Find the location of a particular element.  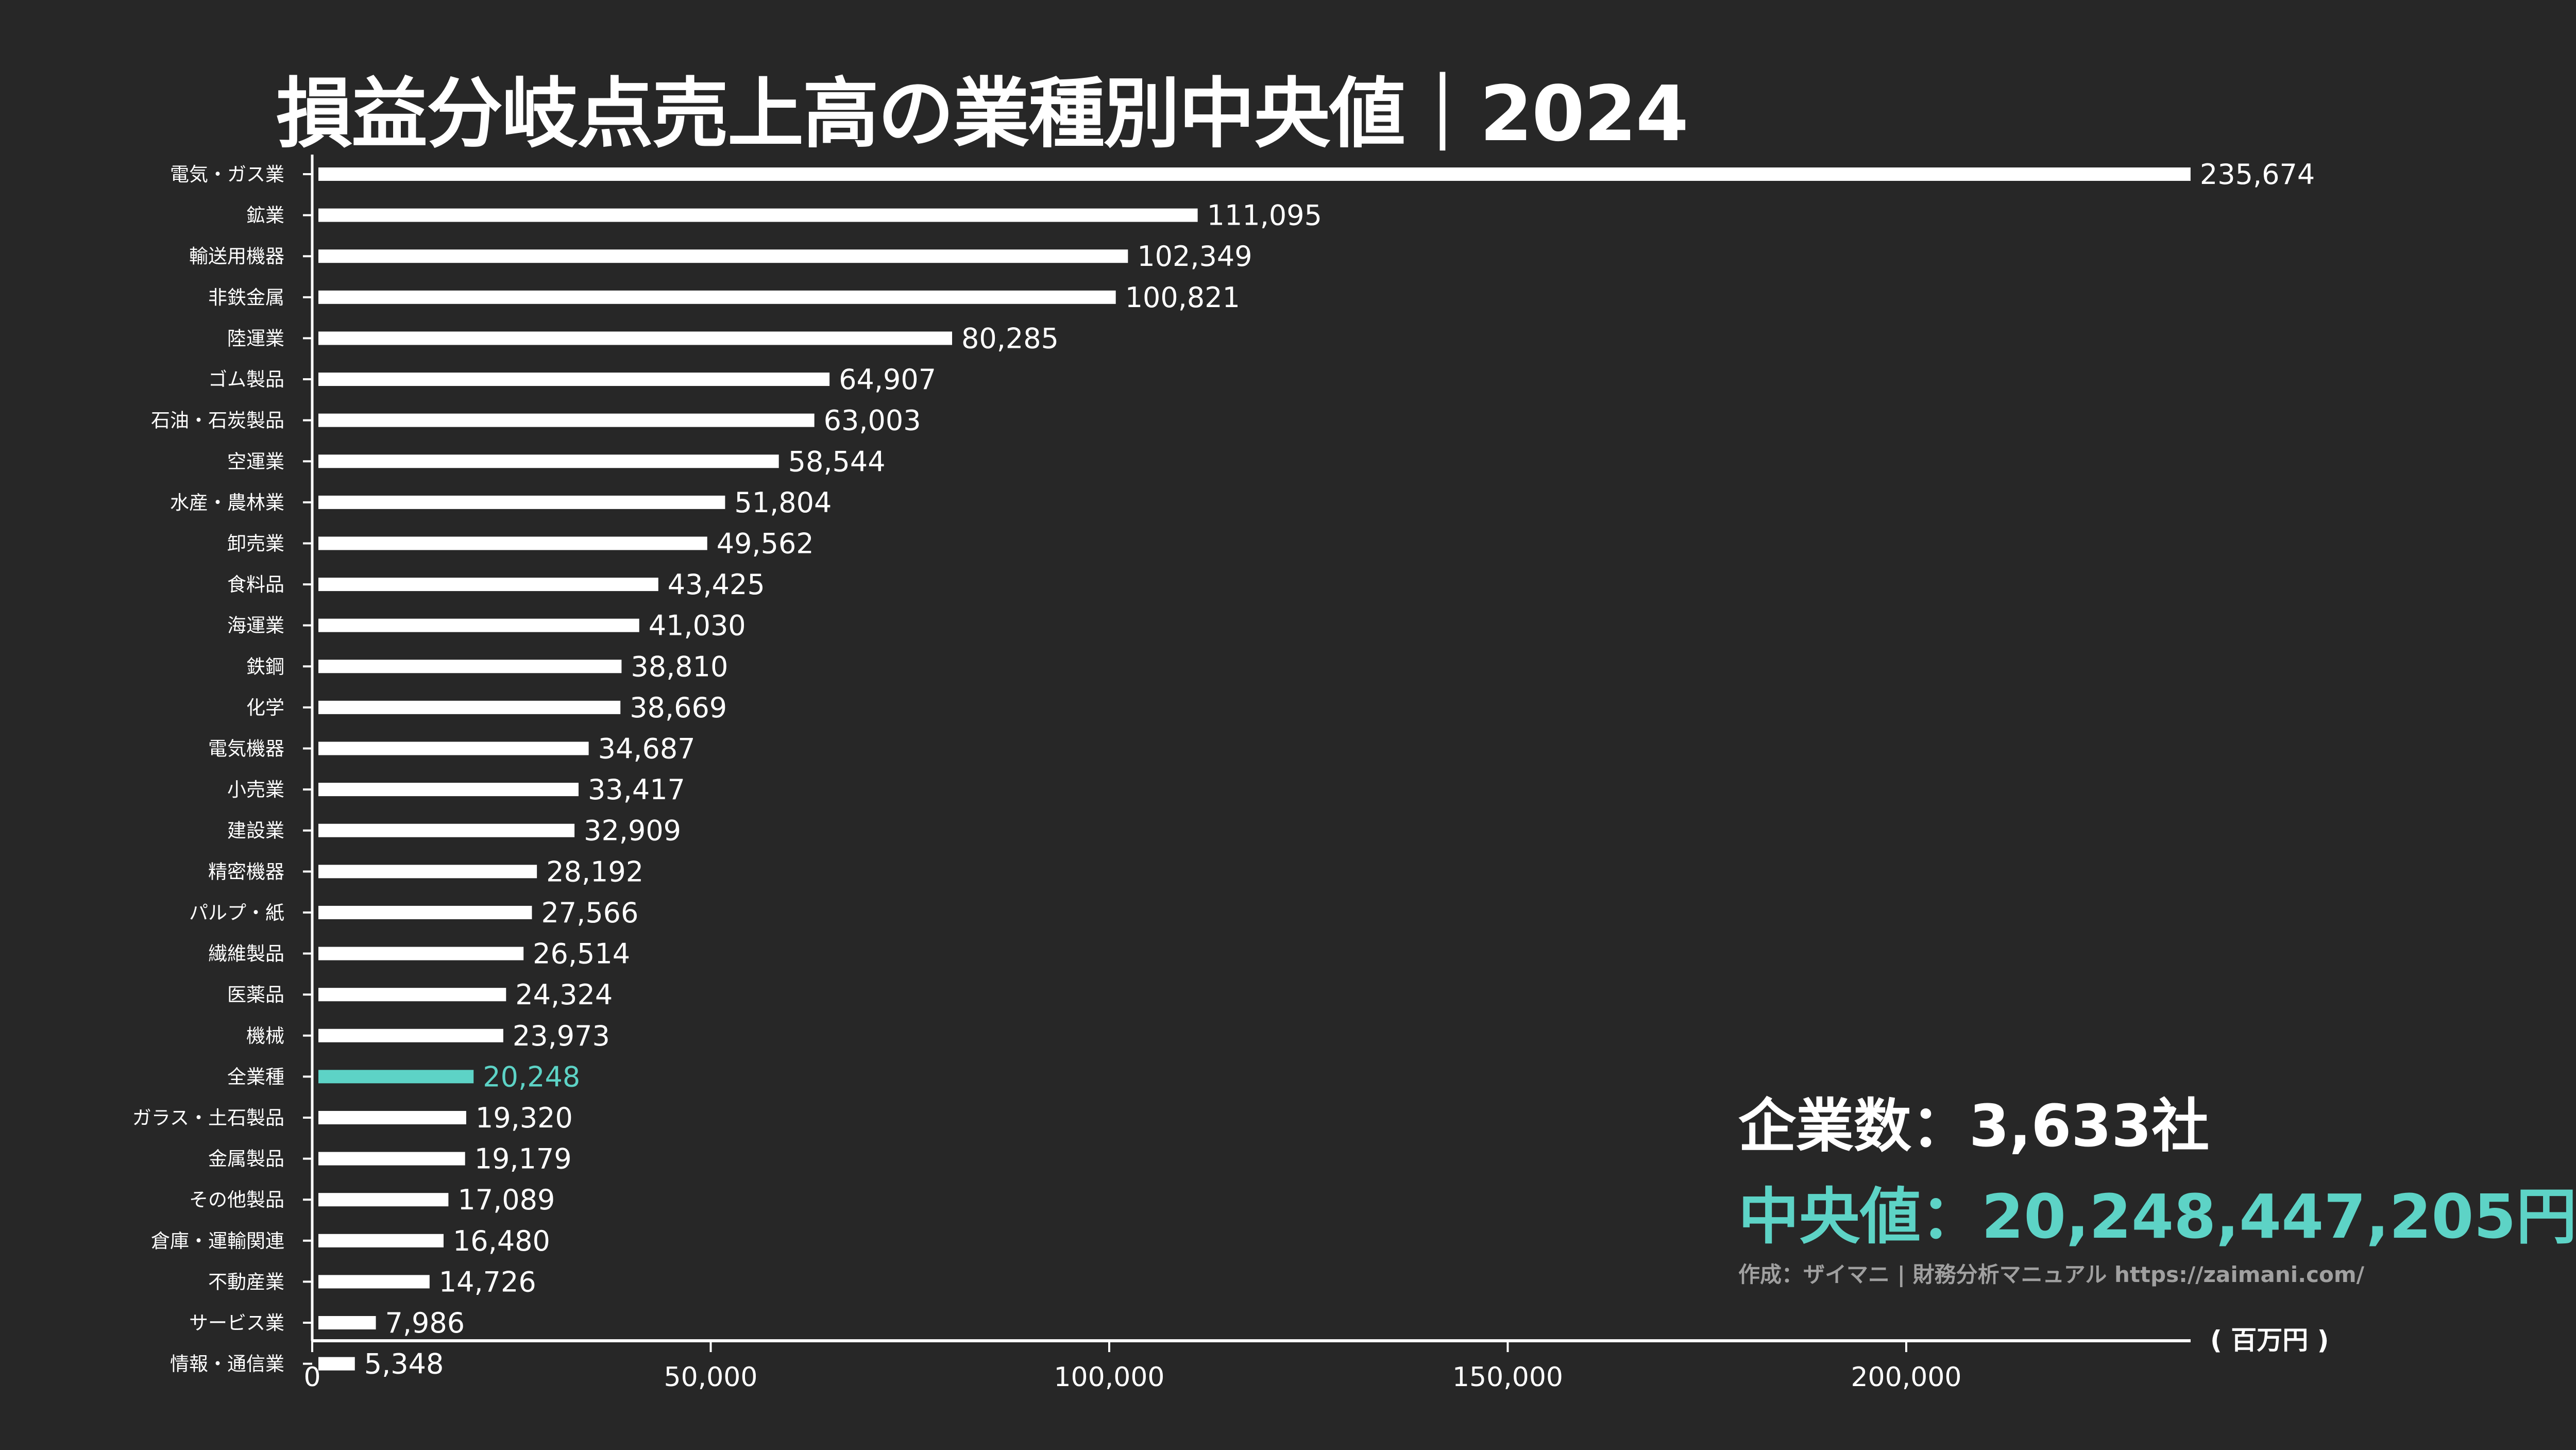

category-label: 水産・農林業 is located at coordinates (227, 503).